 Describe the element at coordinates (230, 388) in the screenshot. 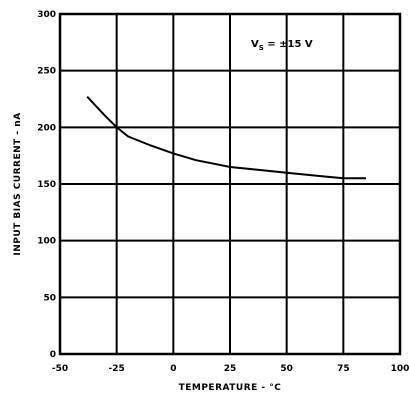

I see `x-axis-label: TEMPERATURE - °C` at that location.